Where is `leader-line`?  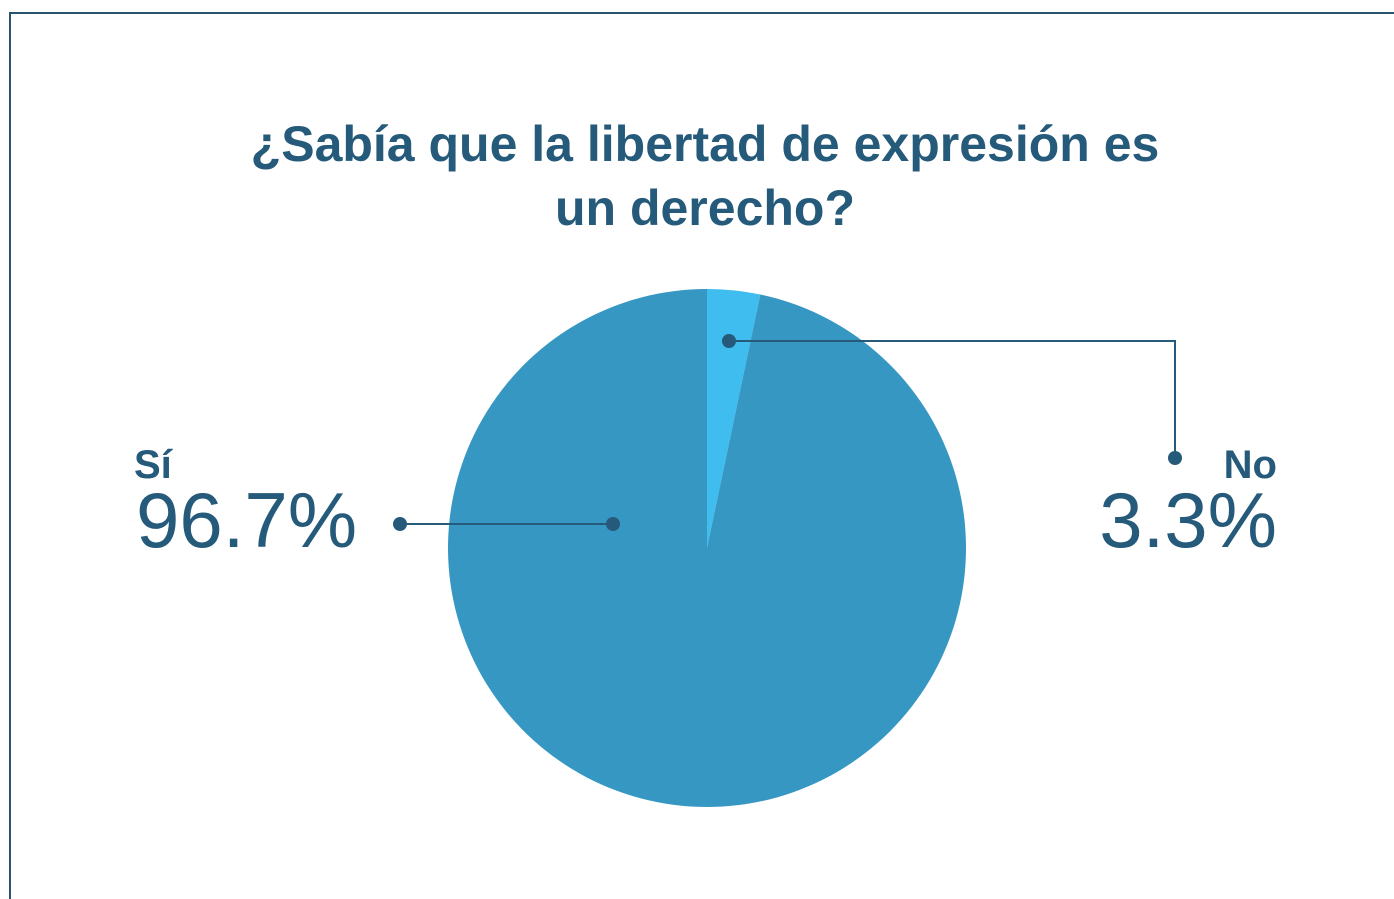 leader-line is located at coordinates (952, 399).